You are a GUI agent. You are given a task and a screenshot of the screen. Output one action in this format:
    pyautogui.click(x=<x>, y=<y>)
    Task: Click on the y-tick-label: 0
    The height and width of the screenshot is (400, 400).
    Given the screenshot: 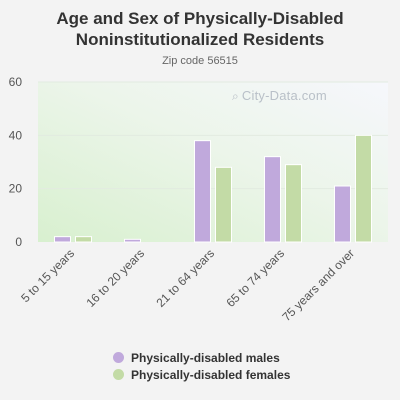 What is the action you would take?
    pyautogui.click(x=18, y=242)
    